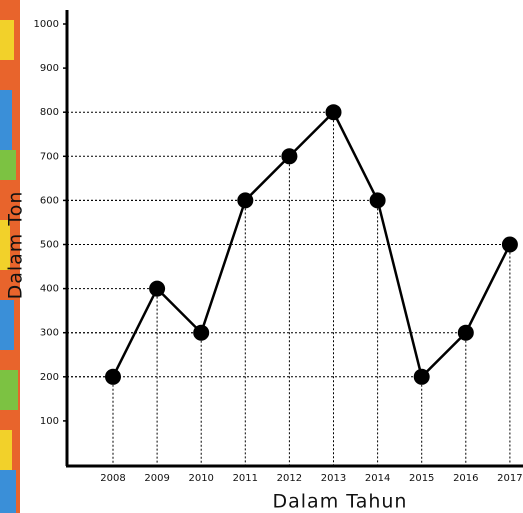 Image resolution: width=523 pixels, height=513 pixels. What do you see at coordinates (377, 478) in the screenshot?
I see `x-tick-label: 2014` at bounding box center [377, 478].